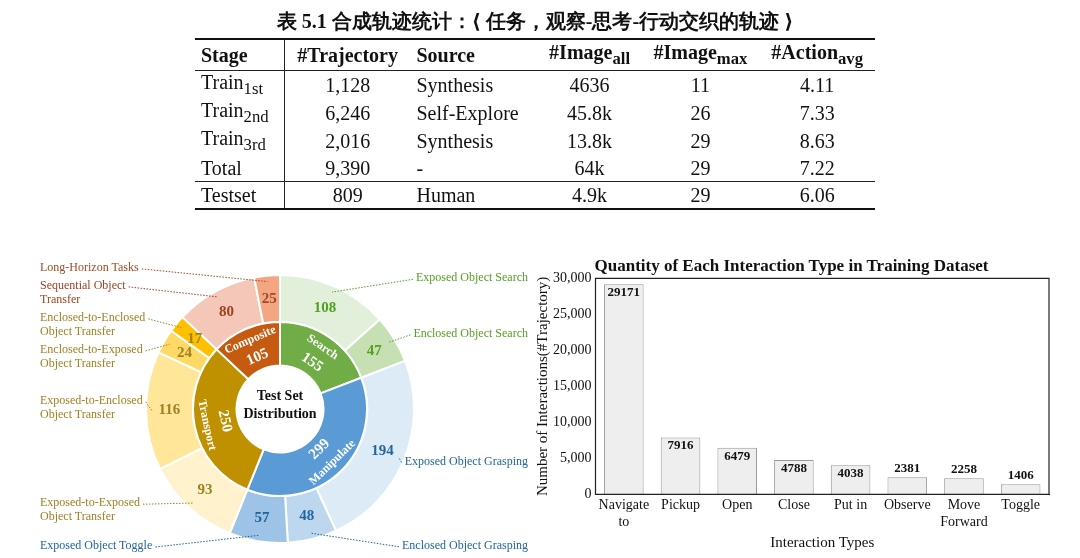  I want to click on text: 4.11, so click(817, 85).